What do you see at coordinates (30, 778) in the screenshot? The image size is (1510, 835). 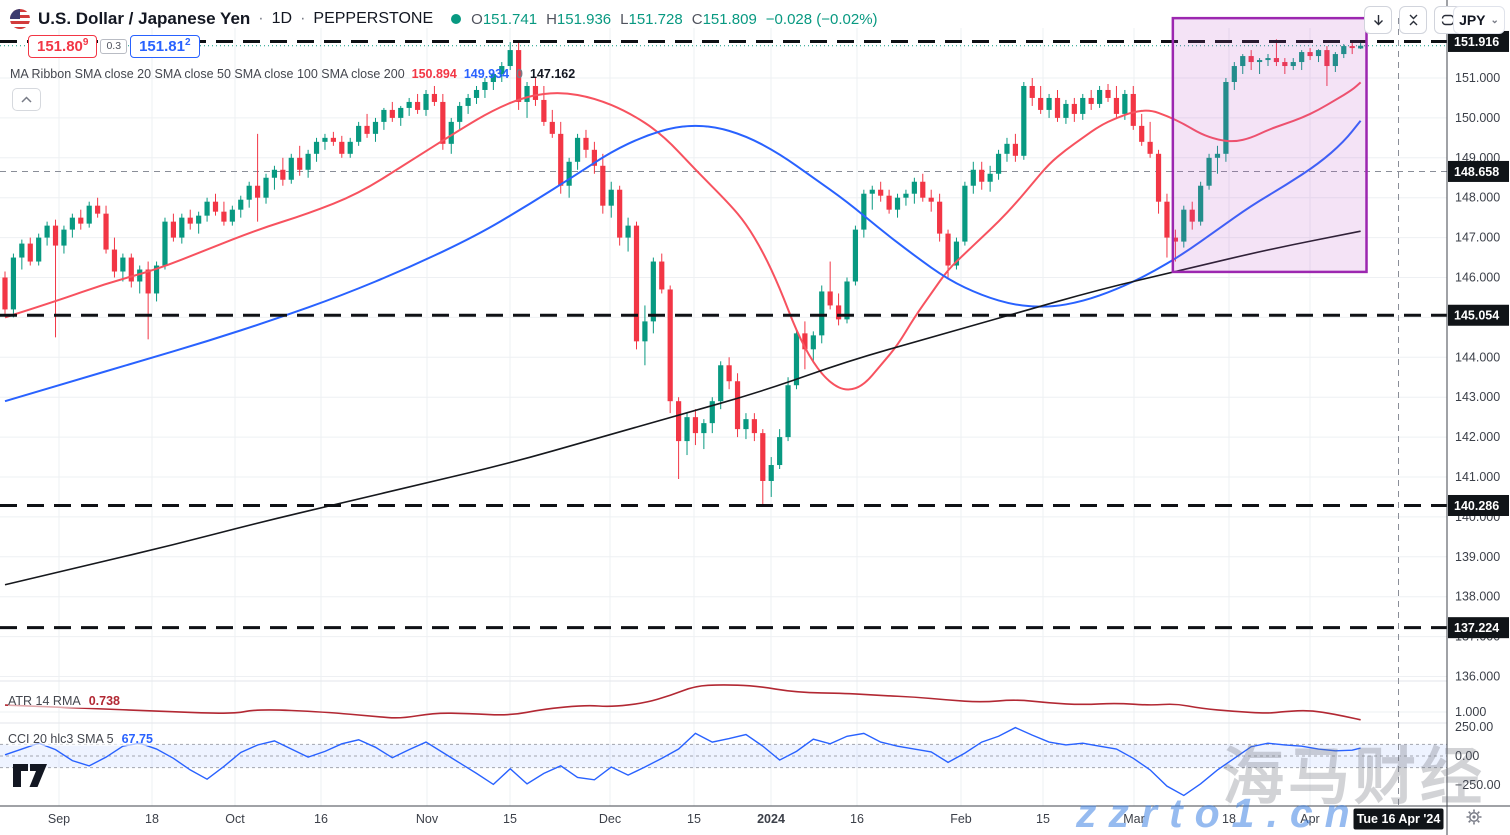 I see `tradingview-logo` at bounding box center [30, 778].